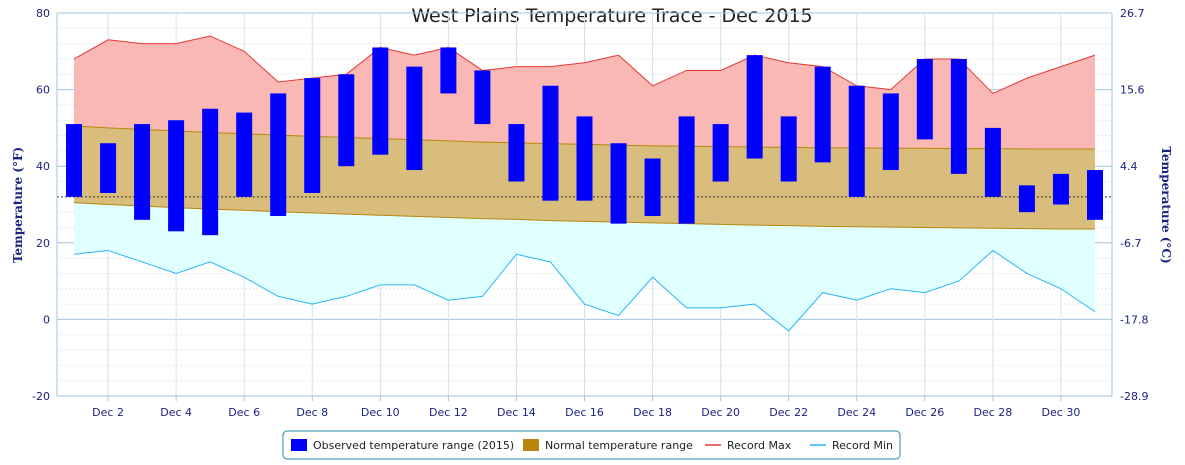 The width and height of the screenshot is (1185, 465). I want to click on x-tick-label: Dec 2, so click(108, 412).